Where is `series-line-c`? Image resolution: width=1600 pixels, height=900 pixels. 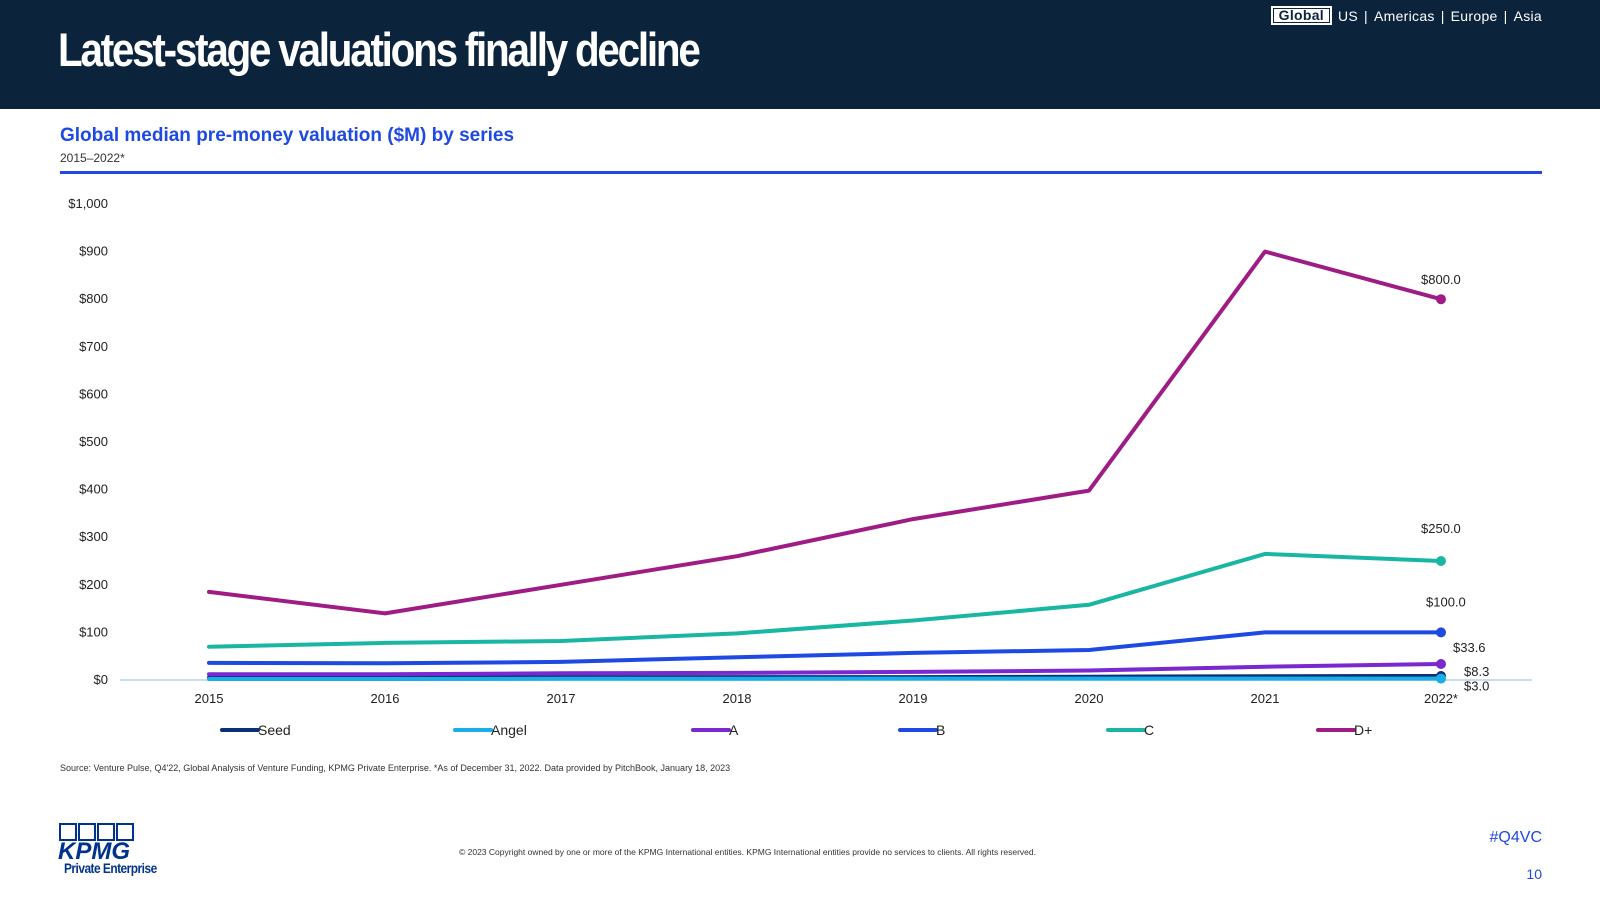 series-line-c is located at coordinates (825, 600).